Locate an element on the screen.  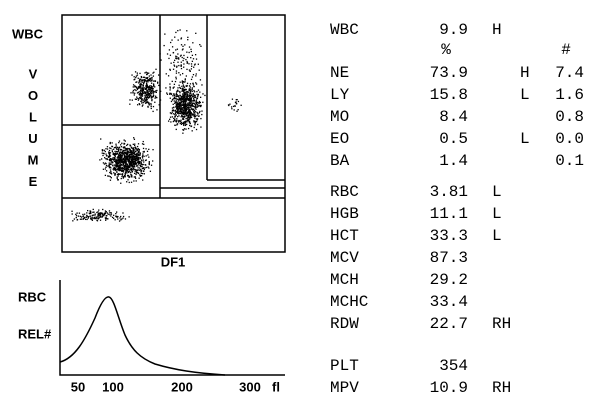
param-value: 87.3 is located at coordinates (449, 258).